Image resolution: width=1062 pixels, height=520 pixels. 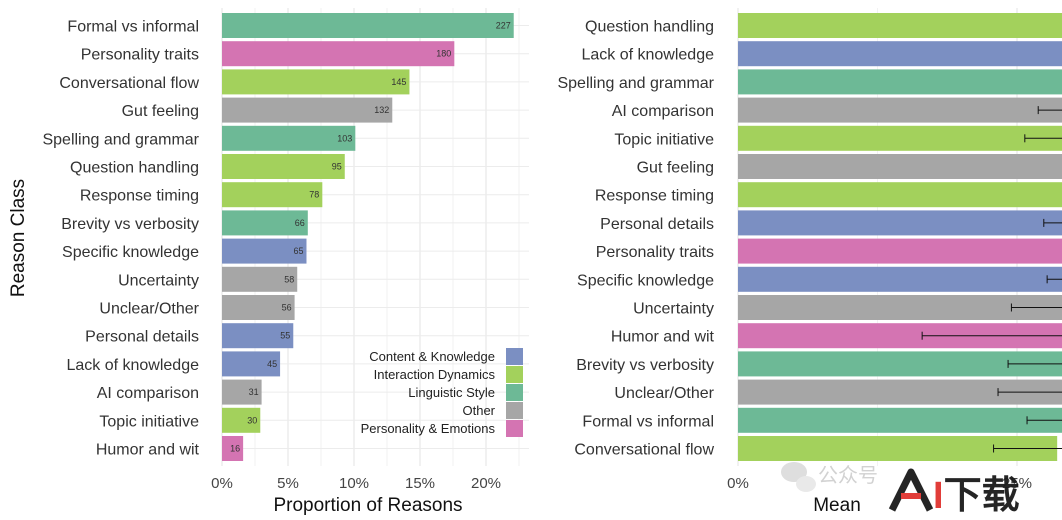 I want to click on left-bar-count-label: 55, so click(x=285, y=336).